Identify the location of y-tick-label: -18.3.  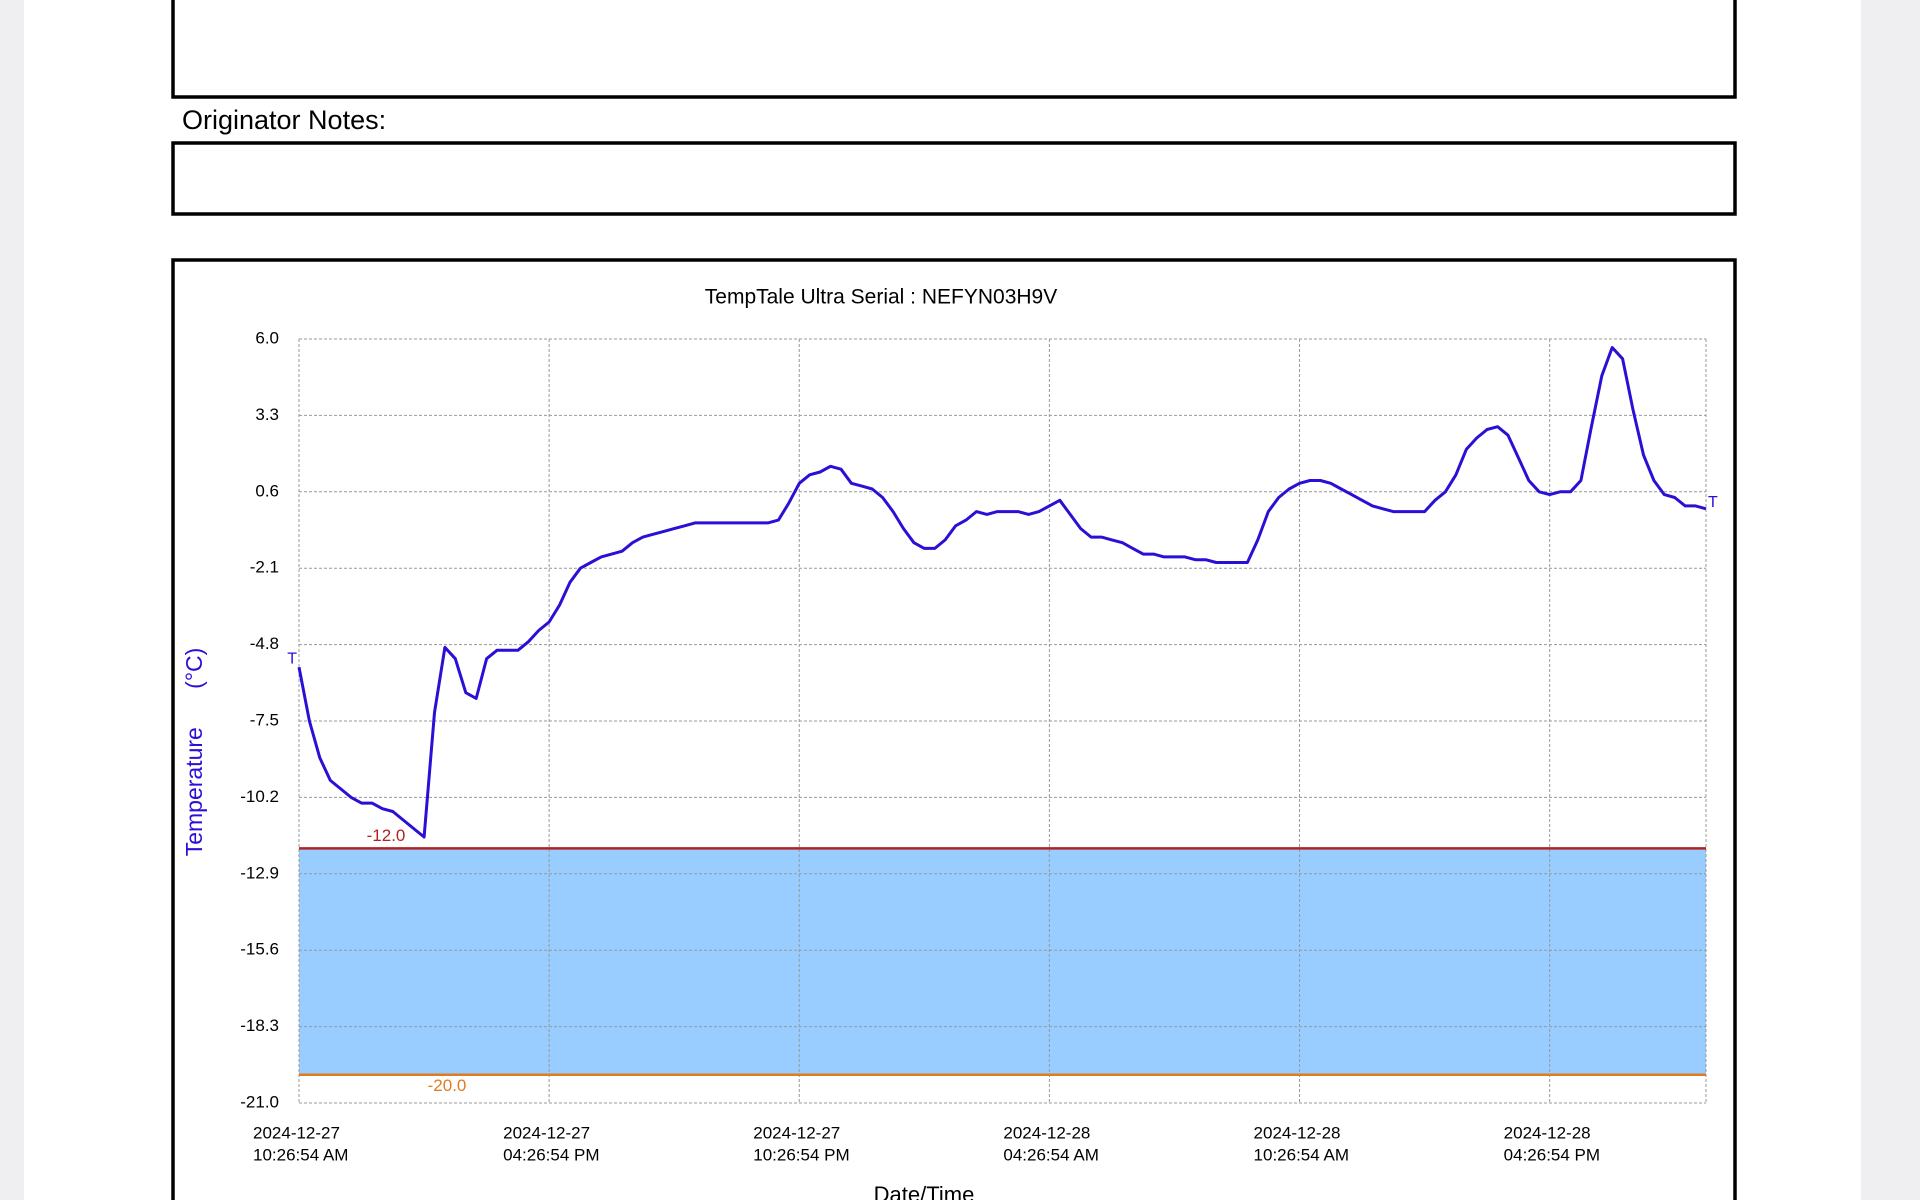
(259, 1025).